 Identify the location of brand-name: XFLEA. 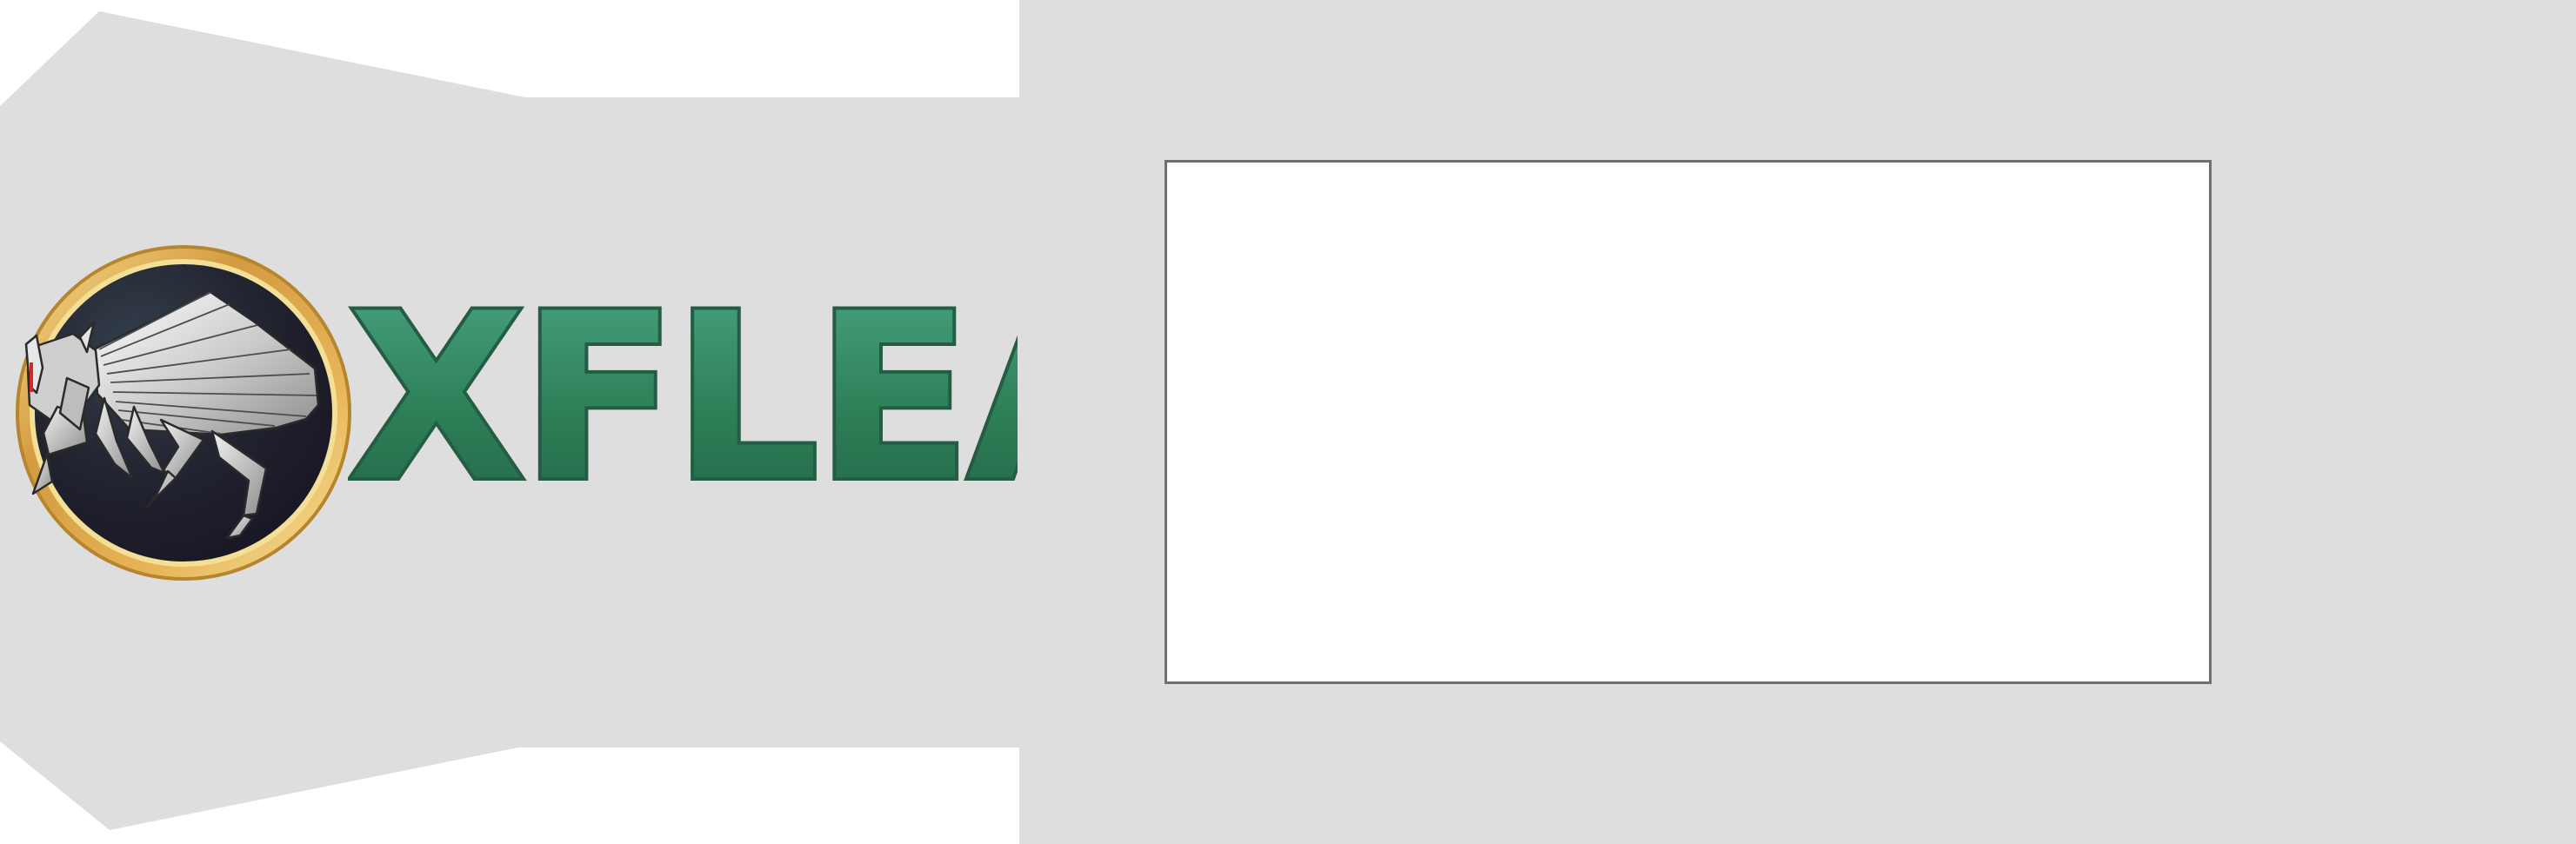
(683, 394).